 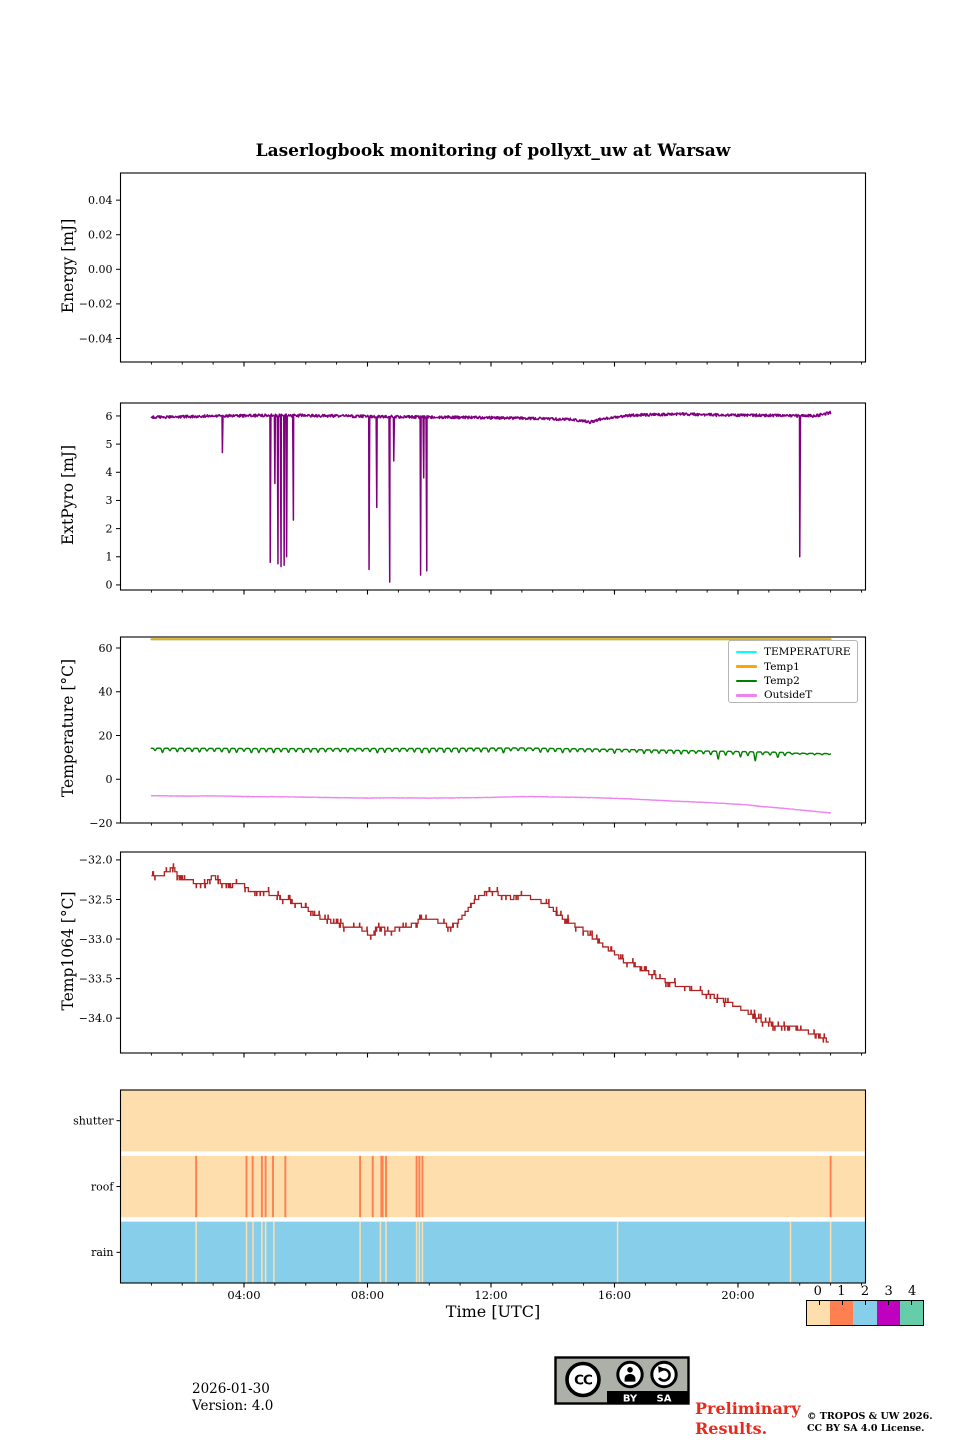 I want to click on figure-meta: 2026-01-30 Version: 4.0, so click(x=232, y=1398).